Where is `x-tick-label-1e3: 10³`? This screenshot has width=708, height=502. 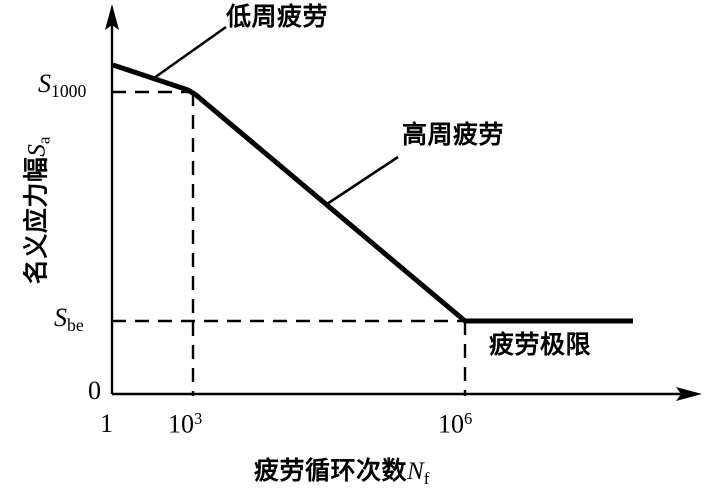
x-tick-label-1e3: 10³ is located at coordinates (185, 424).